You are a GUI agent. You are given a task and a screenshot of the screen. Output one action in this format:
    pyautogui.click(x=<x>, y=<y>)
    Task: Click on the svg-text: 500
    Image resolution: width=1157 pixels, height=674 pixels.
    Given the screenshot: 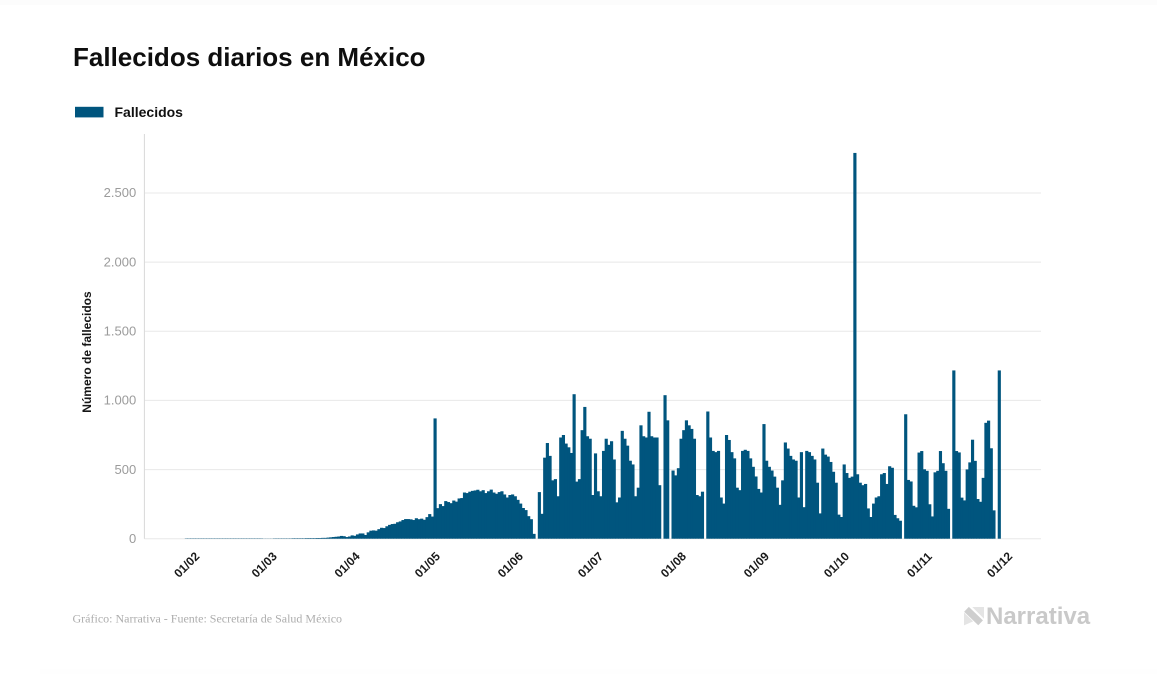 What is the action you would take?
    pyautogui.click(x=125, y=469)
    